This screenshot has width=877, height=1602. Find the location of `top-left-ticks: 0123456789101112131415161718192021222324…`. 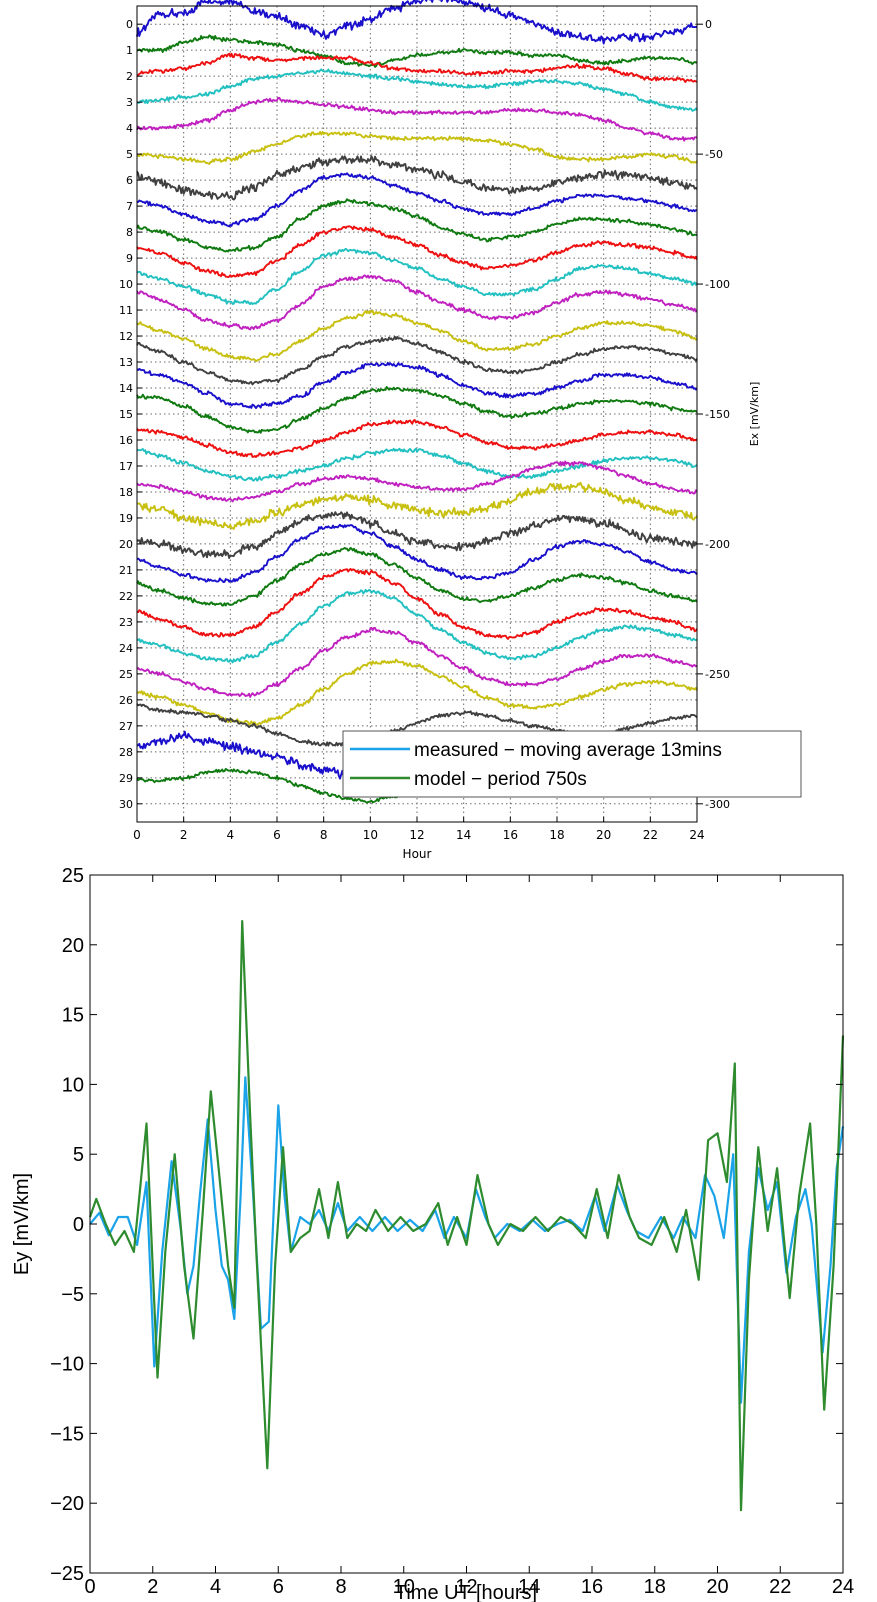

top-left-ticks: 0123456789101112131415161718192021222324… is located at coordinates (130, 414).